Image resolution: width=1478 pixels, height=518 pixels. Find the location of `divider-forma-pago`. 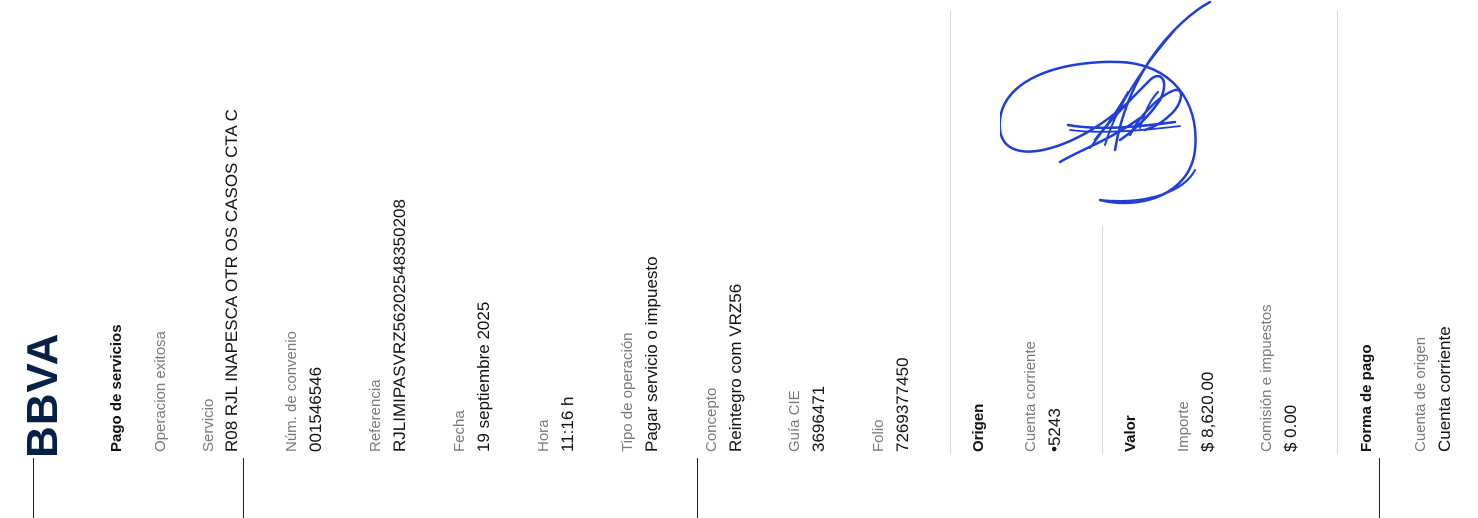

divider-forma-pago is located at coordinates (1337, 232).